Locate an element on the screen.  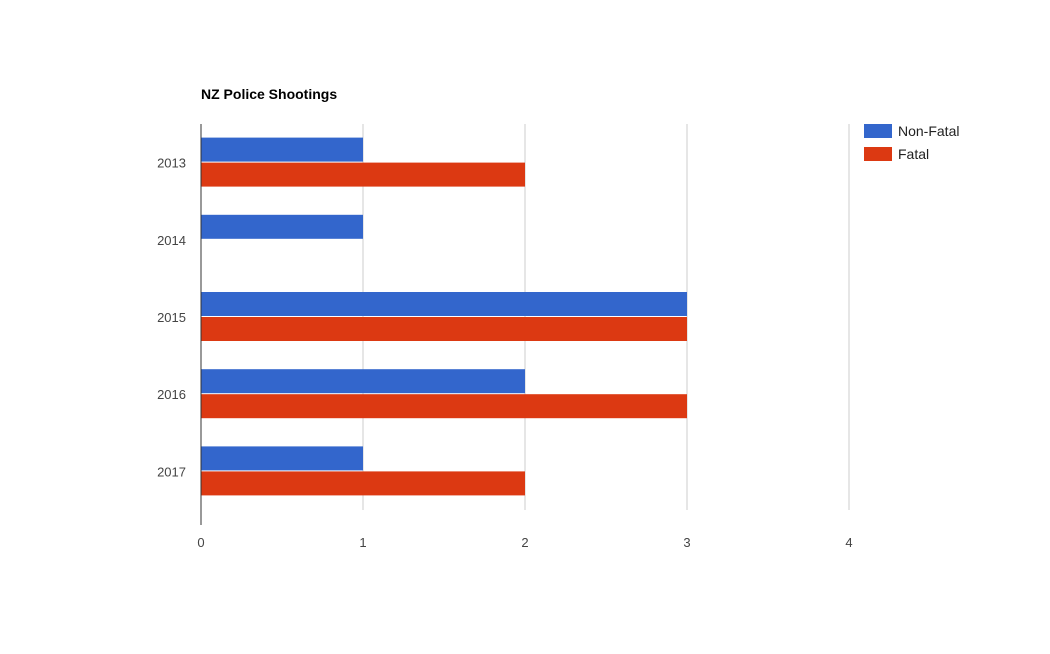
bar-non-fatal-2016 is located at coordinates (363, 381).